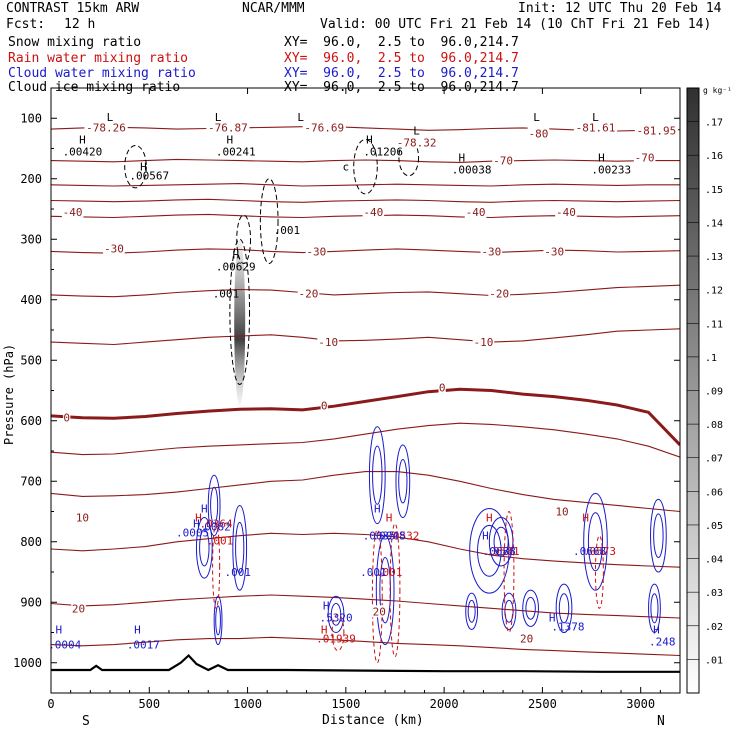 This screenshot has height=740, width=740. Describe the element at coordinates (9, 394) in the screenshot. I see `y-axis-title: Pressure (hPa)` at that location.